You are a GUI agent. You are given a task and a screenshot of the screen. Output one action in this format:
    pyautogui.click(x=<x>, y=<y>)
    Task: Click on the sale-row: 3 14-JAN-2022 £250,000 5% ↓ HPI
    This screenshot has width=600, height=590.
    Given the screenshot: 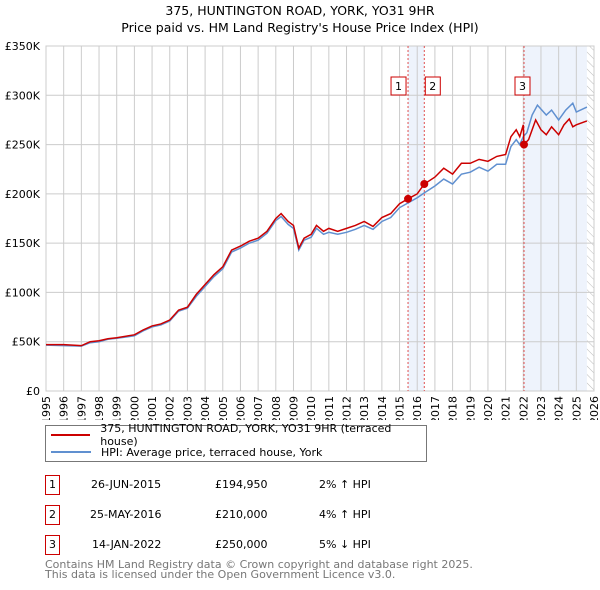 What is the action you would take?
    pyautogui.click(x=255, y=545)
    